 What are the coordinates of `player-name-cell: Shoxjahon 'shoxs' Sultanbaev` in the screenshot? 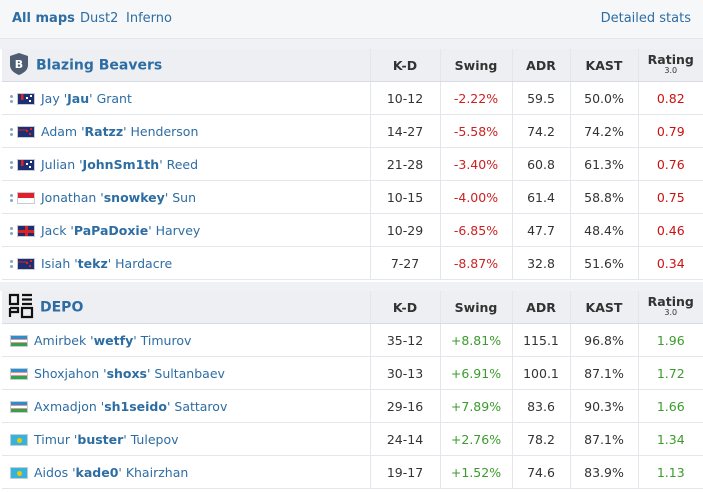 It's located at (186, 373).